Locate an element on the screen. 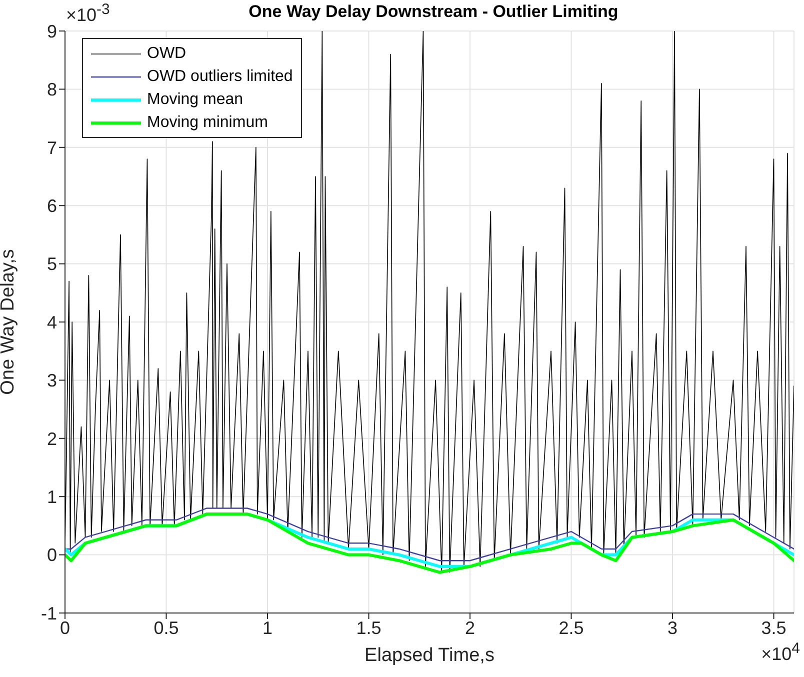 The image size is (804, 677). x-tick-label: 1 is located at coordinates (267, 628).